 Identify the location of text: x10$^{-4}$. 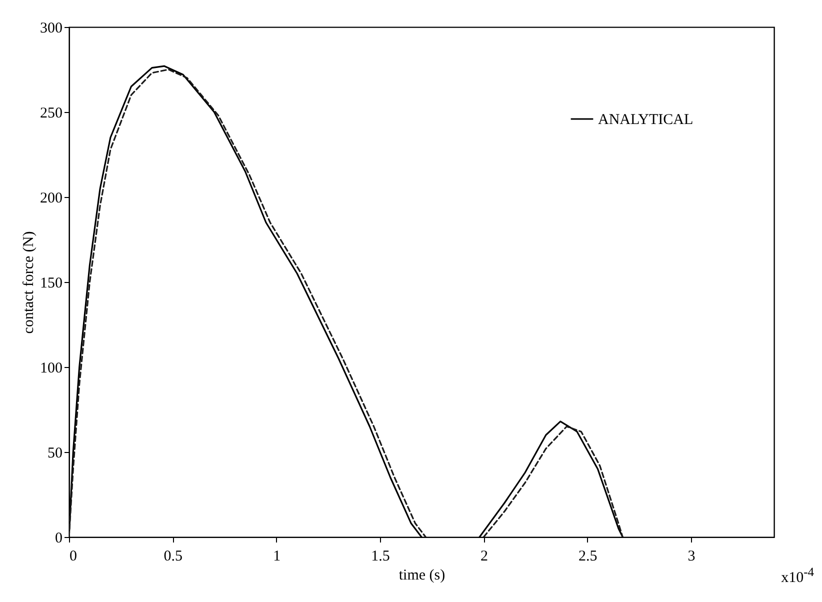
(797, 576).